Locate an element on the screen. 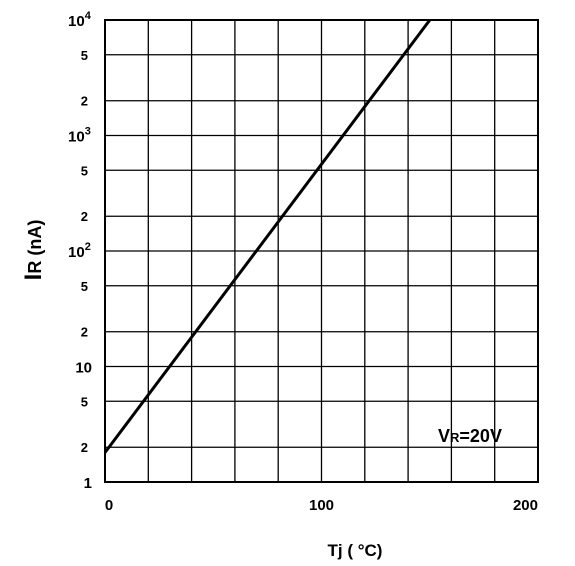 The width and height of the screenshot is (575, 566). y-axis-title-main: I is located at coordinates (33, 277).